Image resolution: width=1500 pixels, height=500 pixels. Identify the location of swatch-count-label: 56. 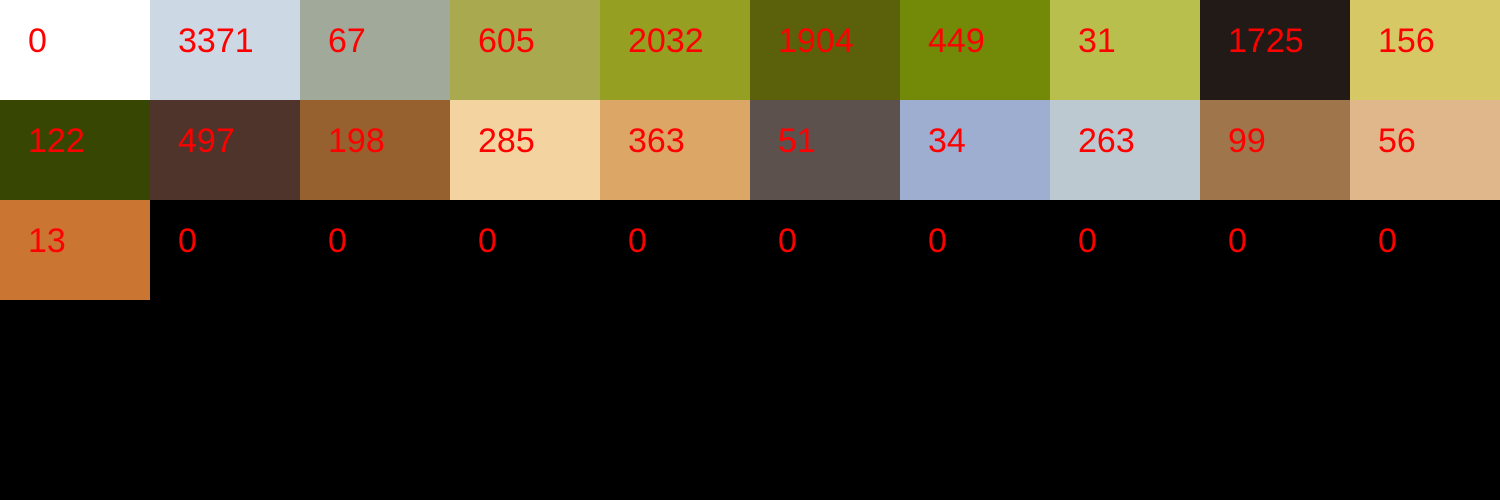
(1397, 141).